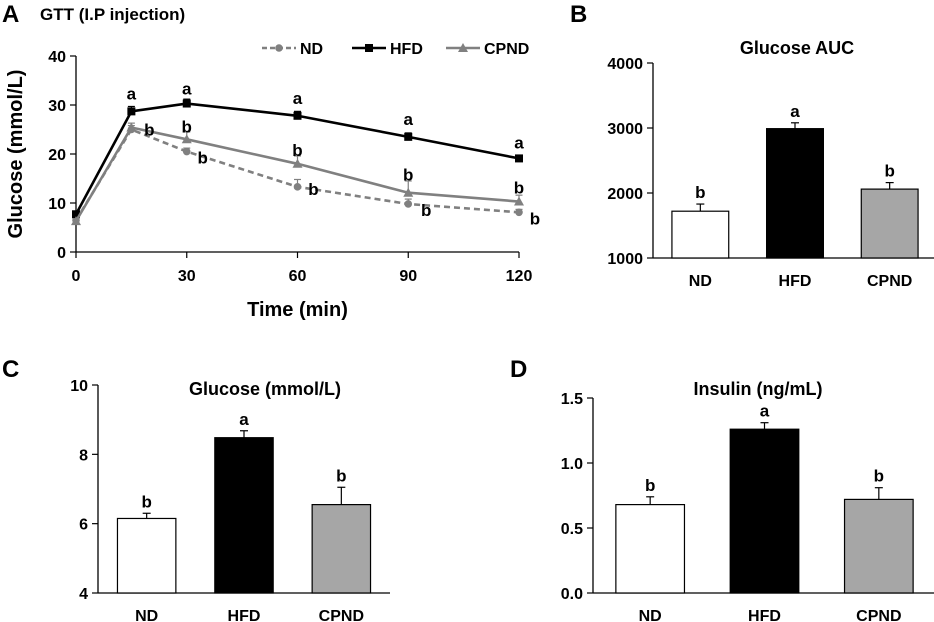 The height and width of the screenshot is (622, 934). What do you see at coordinates (187, 276) in the screenshot?
I see `x-tick-label: 30` at bounding box center [187, 276].